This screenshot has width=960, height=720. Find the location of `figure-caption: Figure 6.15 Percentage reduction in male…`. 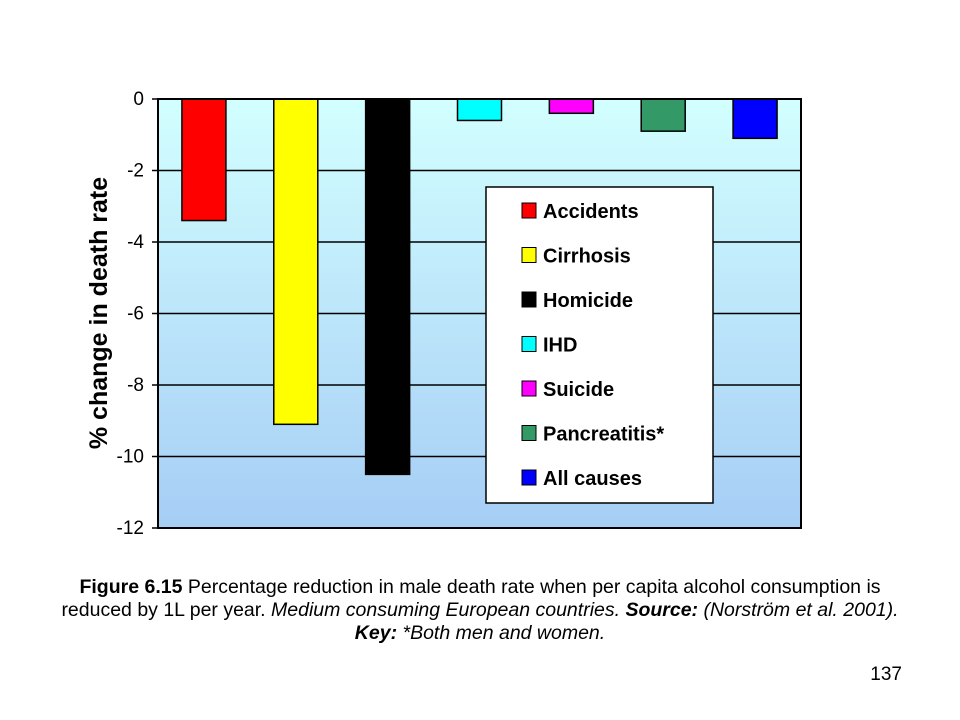

figure-caption: Figure 6.15 Percentage reduction in male… is located at coordinates (480, 610).